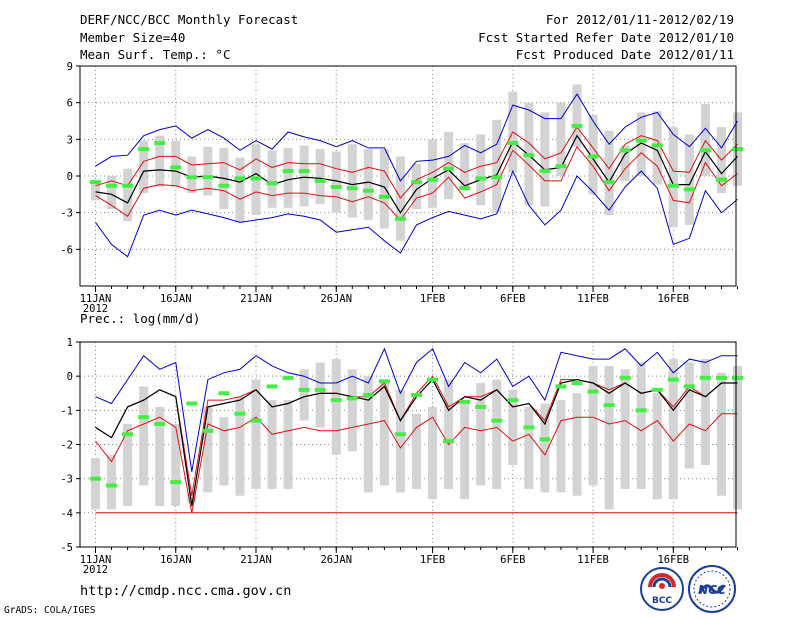  What do you see at coordinates (176, 299) in the screenshot?
I see `x-tick-label: 16JAN` at bounding box center [176, 299].